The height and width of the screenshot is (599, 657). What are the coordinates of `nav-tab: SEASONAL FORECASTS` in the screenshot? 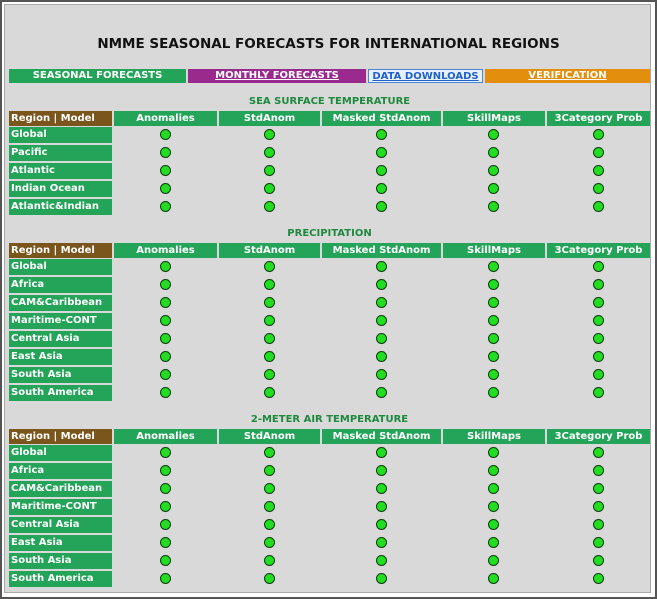 It's located at (97, 76).